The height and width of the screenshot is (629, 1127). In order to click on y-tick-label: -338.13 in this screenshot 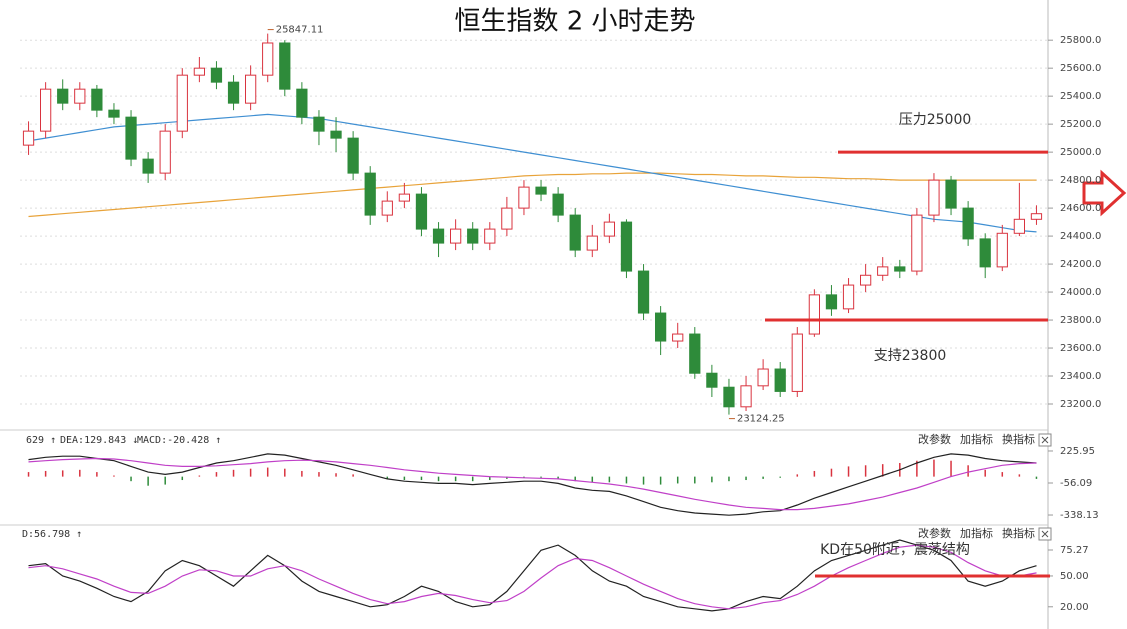, I will do `click(1079, 515)`.